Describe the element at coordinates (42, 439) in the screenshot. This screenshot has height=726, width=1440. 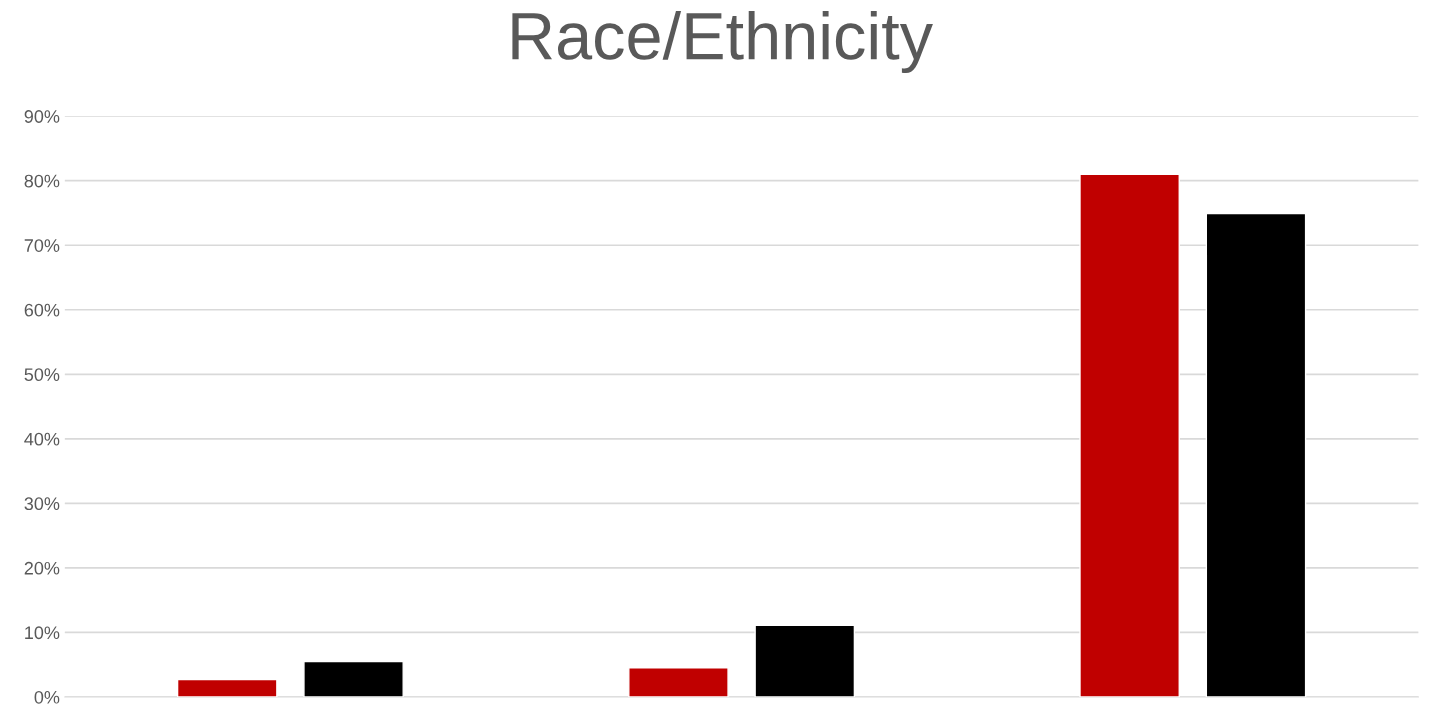
I see `y-tick-label: 40%` at that location.